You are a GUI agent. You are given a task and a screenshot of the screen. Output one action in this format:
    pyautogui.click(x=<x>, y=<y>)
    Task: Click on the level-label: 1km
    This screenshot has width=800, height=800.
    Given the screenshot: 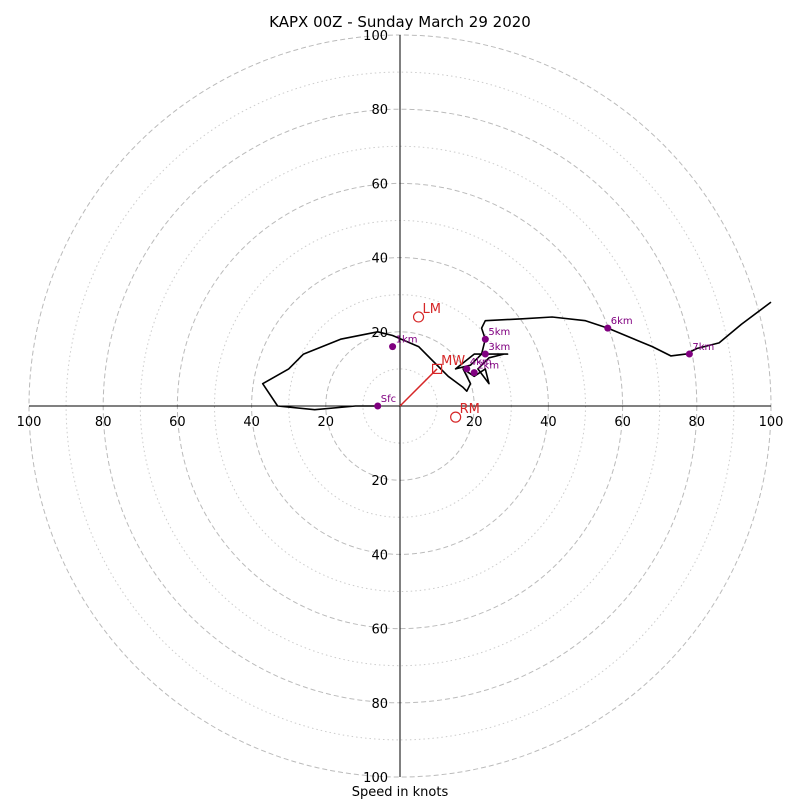 What is the action you would take?
    pyautogui.click(x=407, y=340)
    